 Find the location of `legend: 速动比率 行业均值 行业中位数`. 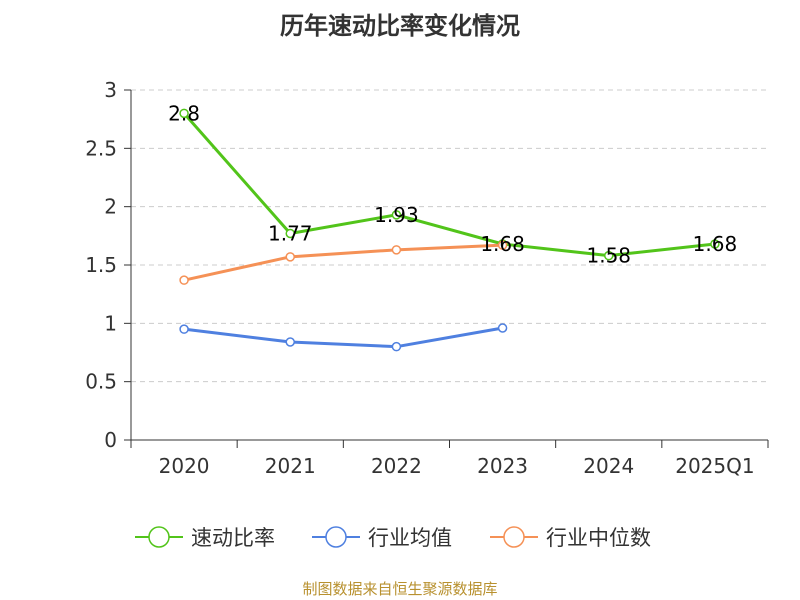

legend: 速动比率 行业均值 行业中位数 is located at coordinates (393, 538).